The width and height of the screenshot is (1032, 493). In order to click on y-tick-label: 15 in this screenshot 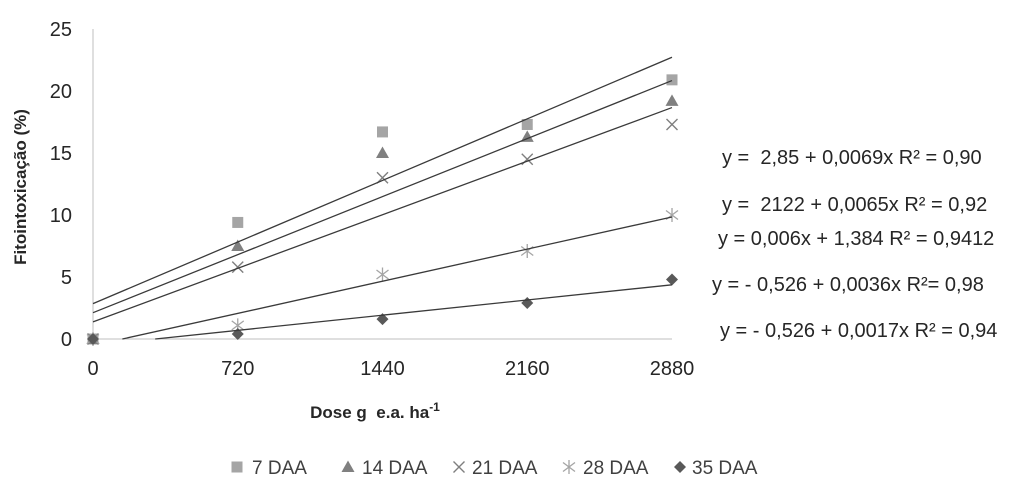, I will do `click(61, 154)`.